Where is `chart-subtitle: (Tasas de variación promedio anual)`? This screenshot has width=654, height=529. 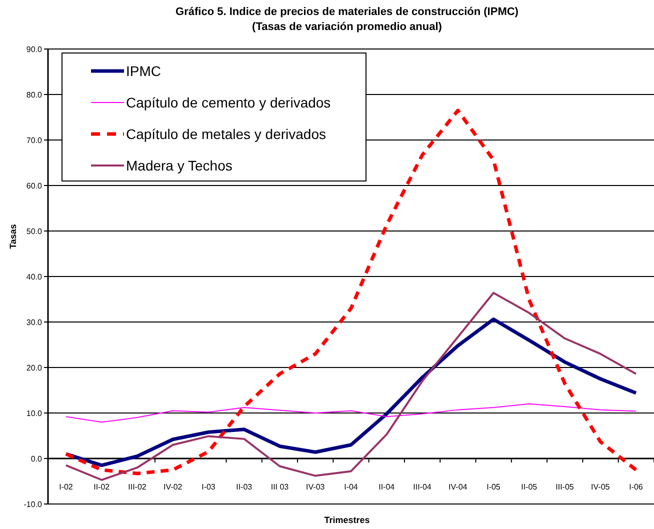
chart-subtitle: (Tasas de variación promedio anual) is located at coordinates (347, 27).